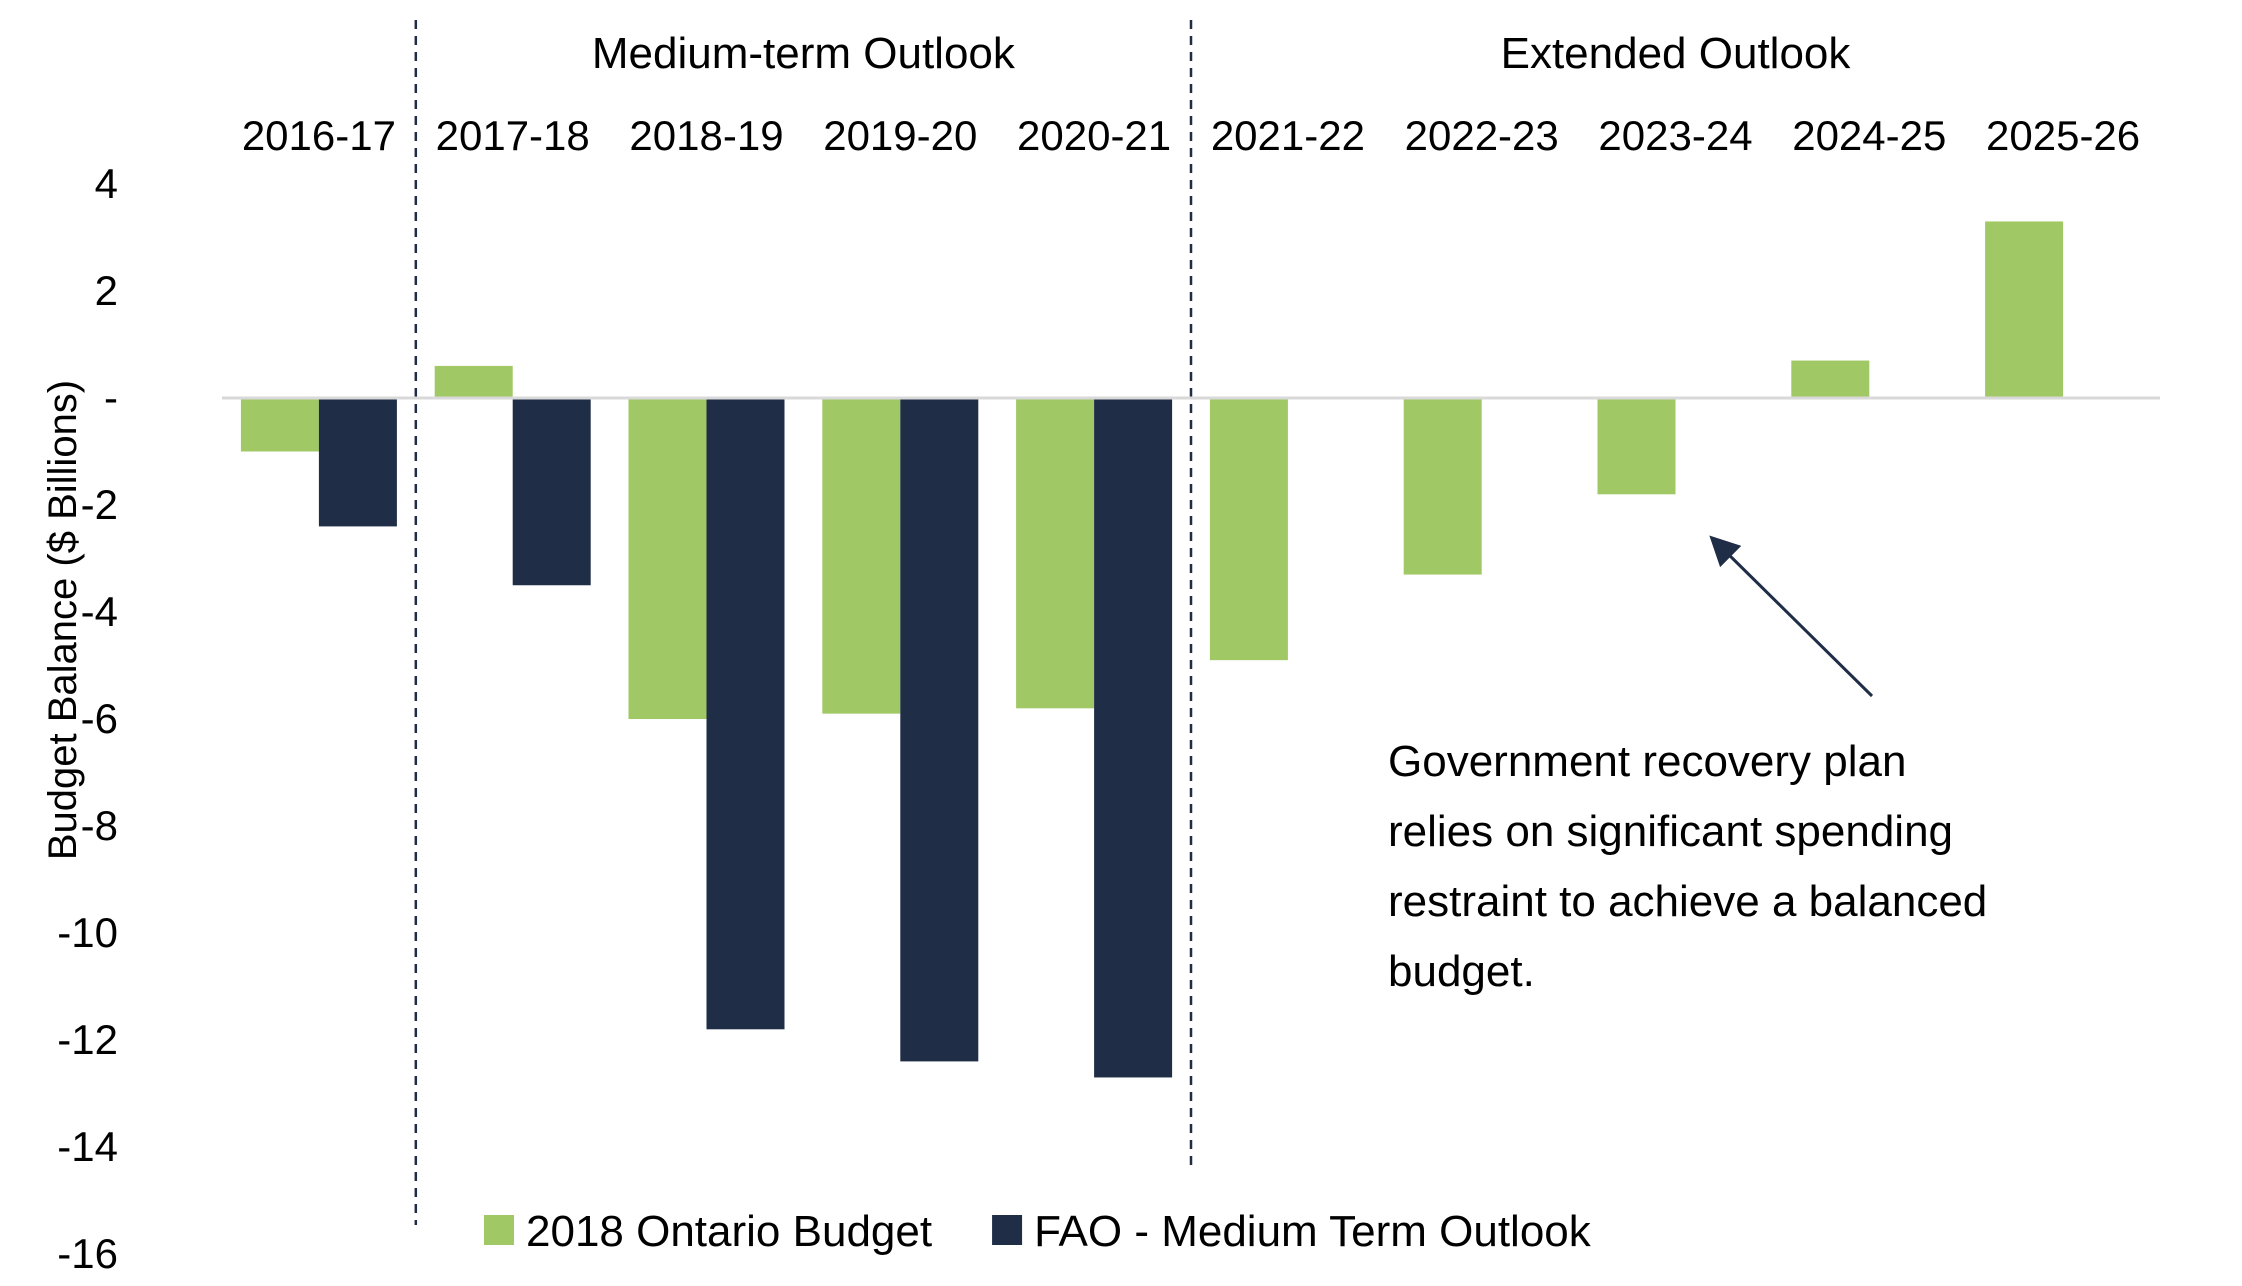 The width and height of the screenshot is (2242, 1286). Describe the element at coordinates (1482, 135) in the screenshot. I see `x-category-label: 2022-23` at that location.